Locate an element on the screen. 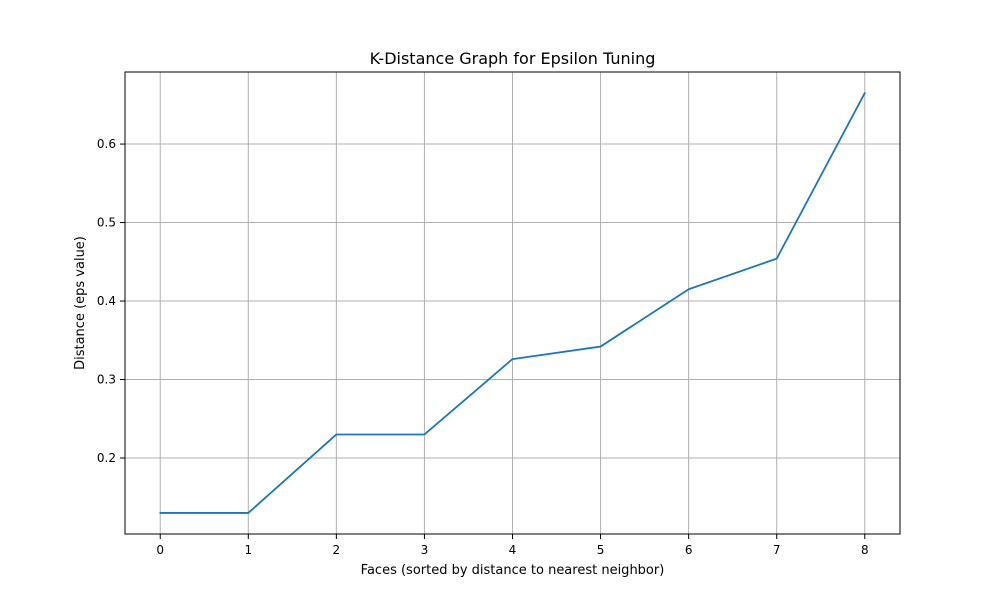 The image size is (1000, 600). x-tick-label: 5 is located at coordinates (601, 550).